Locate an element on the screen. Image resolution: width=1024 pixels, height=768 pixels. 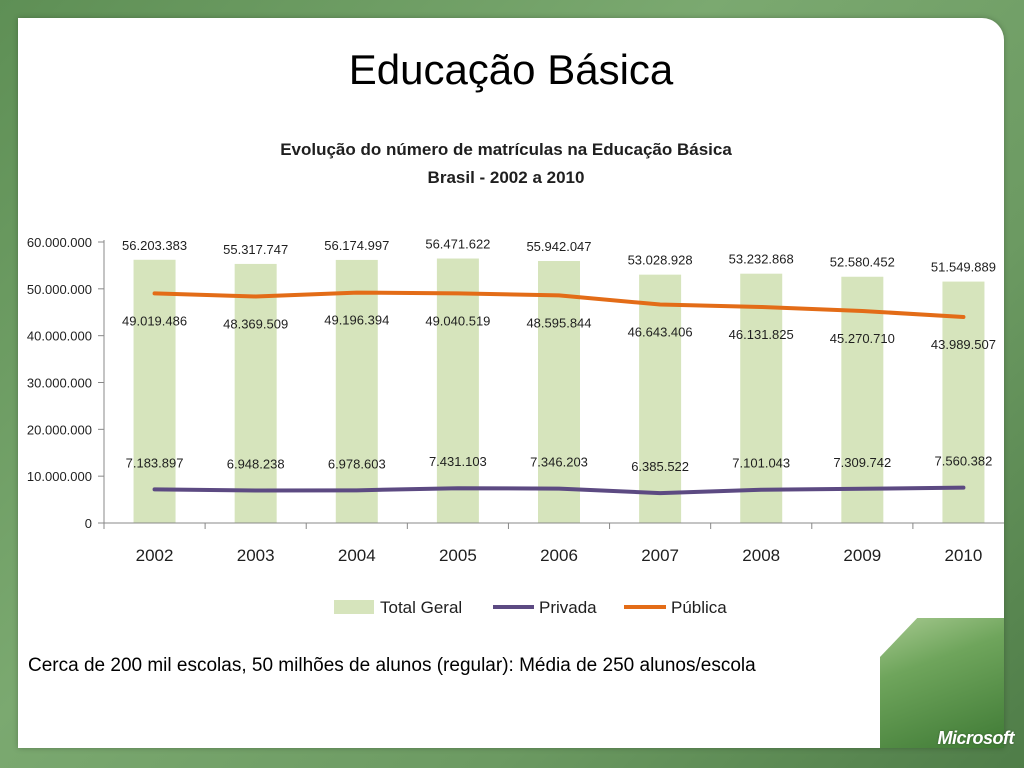
data-label-publica: 46.131.825 is located at coordinates (761, 334).